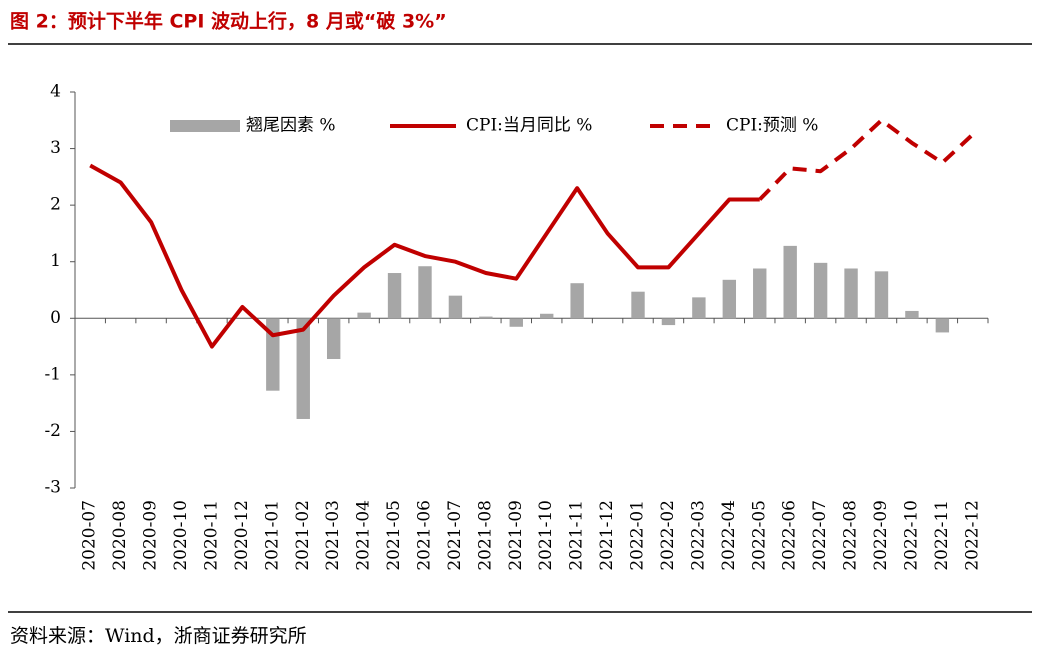 The image size is (1051, 659). I want to click on legend-swatch, so click(205, 126).